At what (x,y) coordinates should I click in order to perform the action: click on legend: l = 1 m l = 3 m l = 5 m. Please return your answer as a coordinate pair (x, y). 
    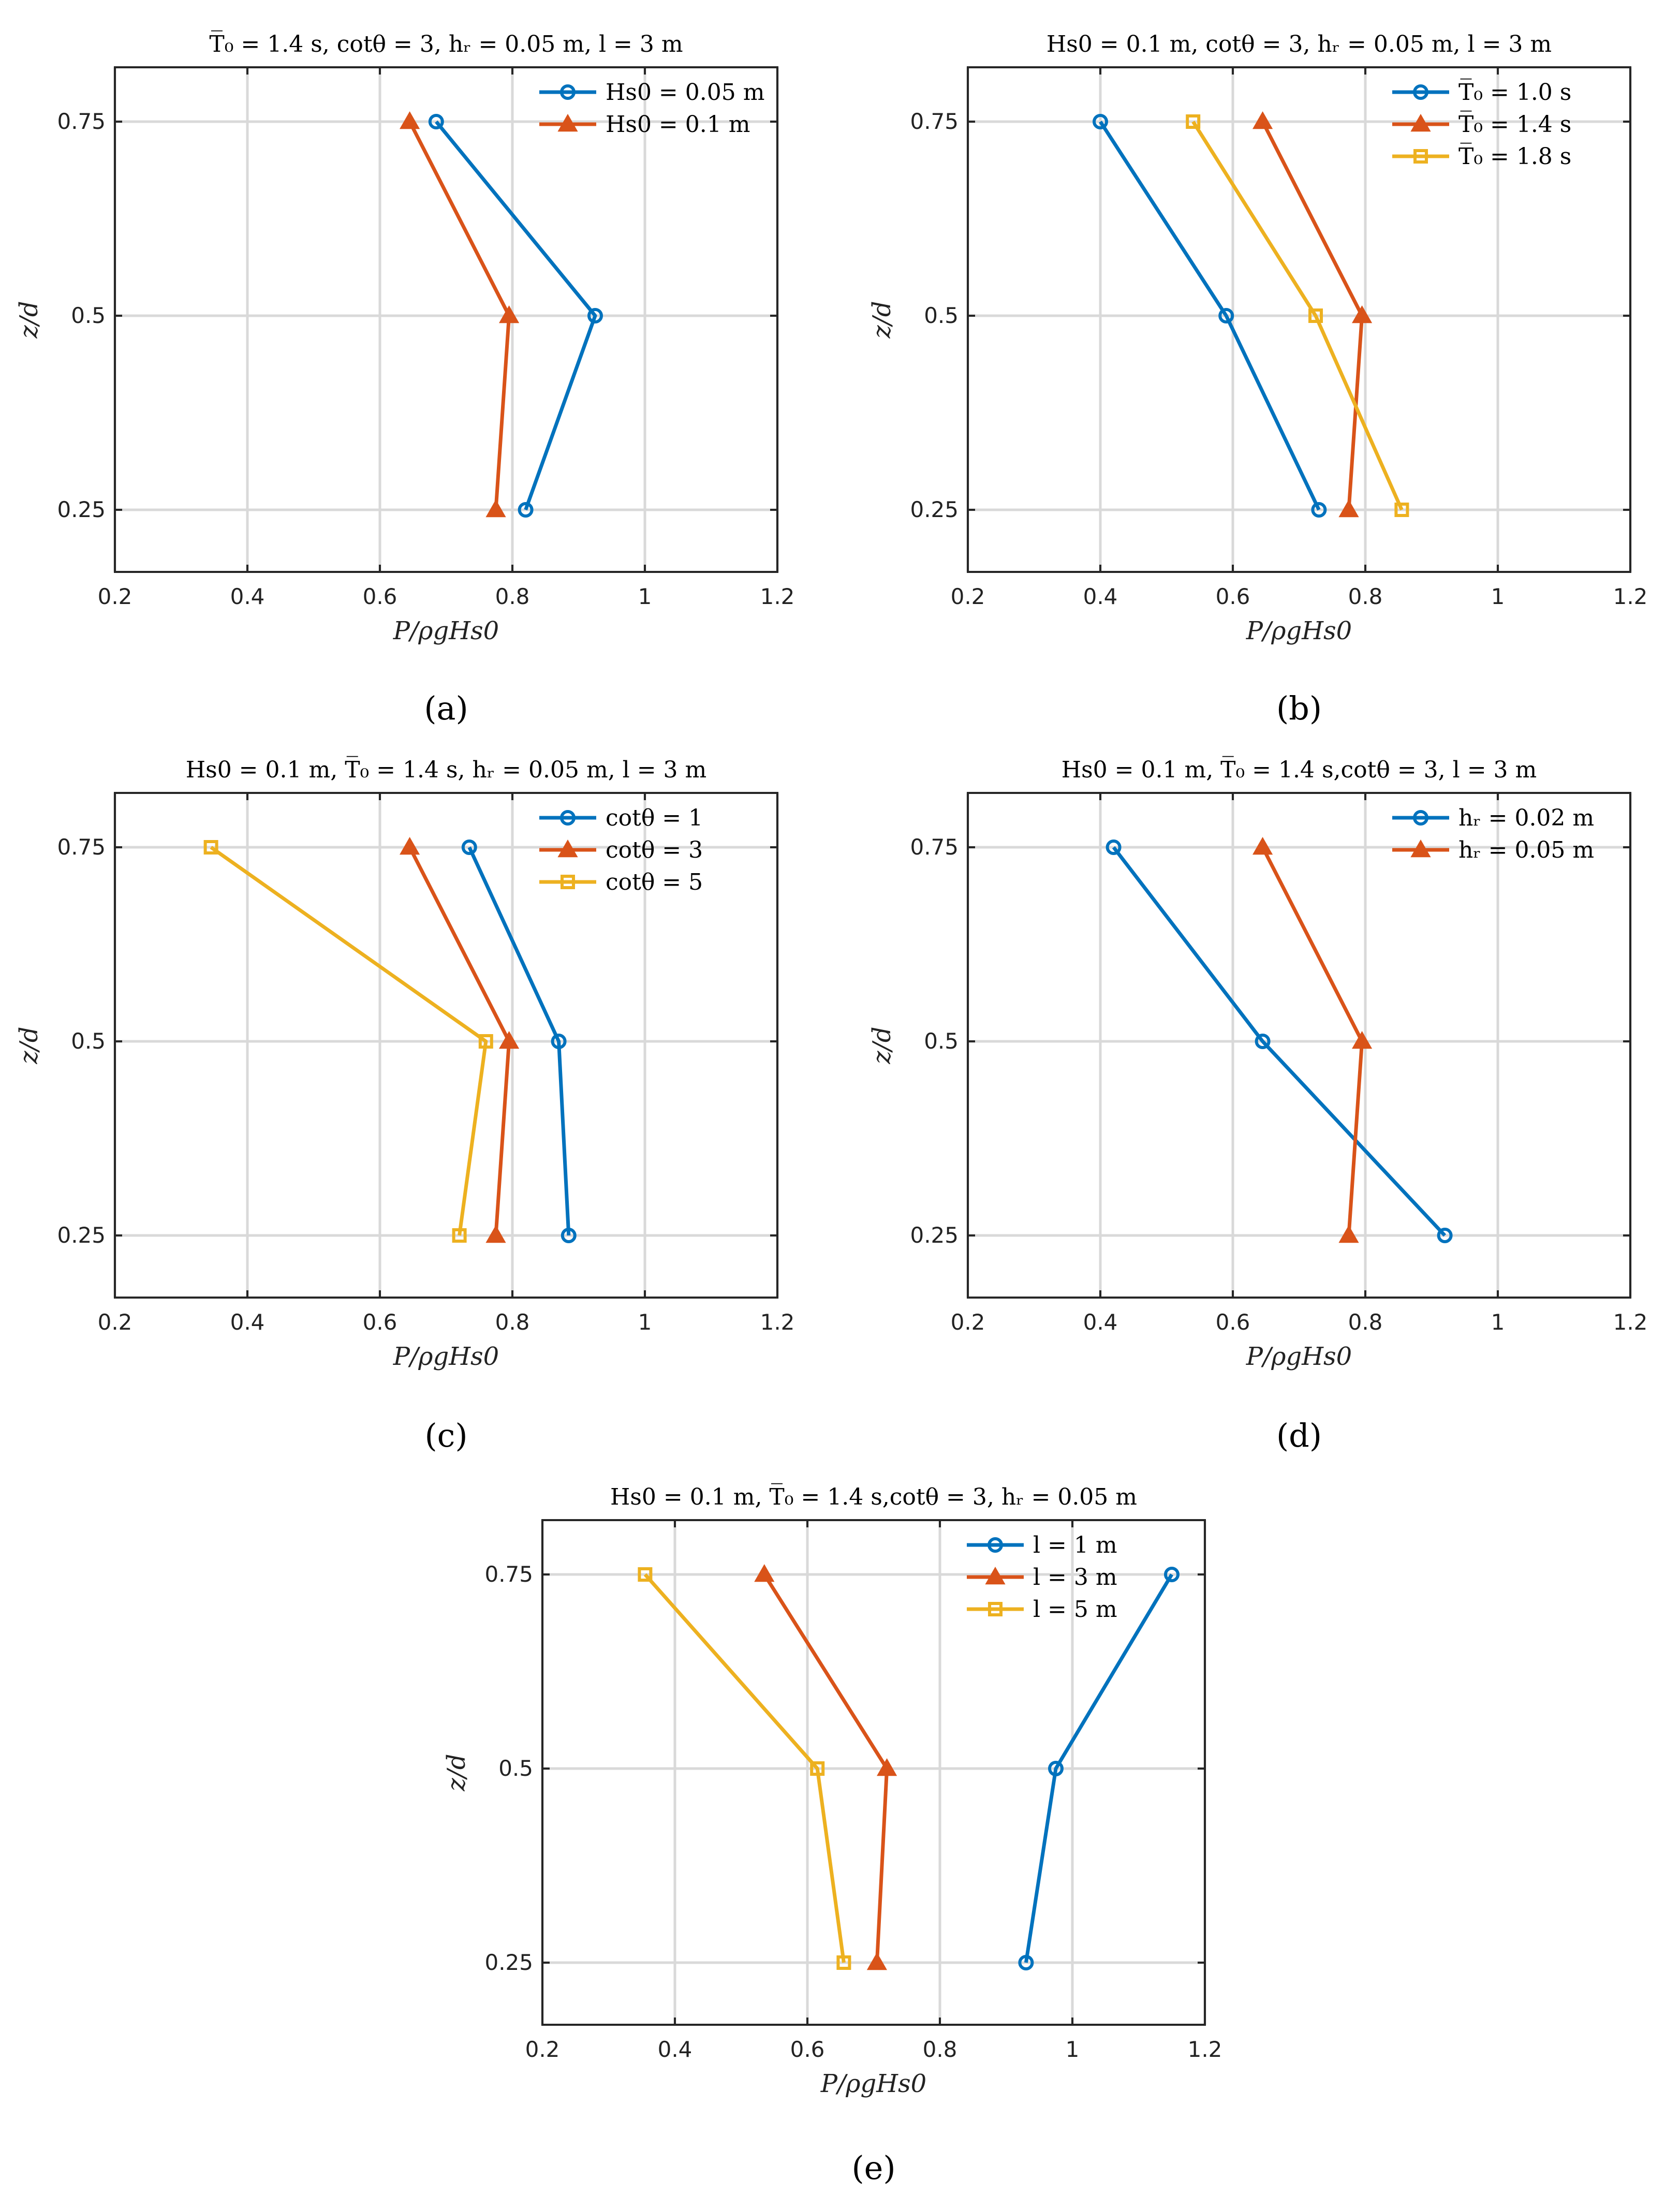
    Looking at the image, I should click on (1042, 1578).